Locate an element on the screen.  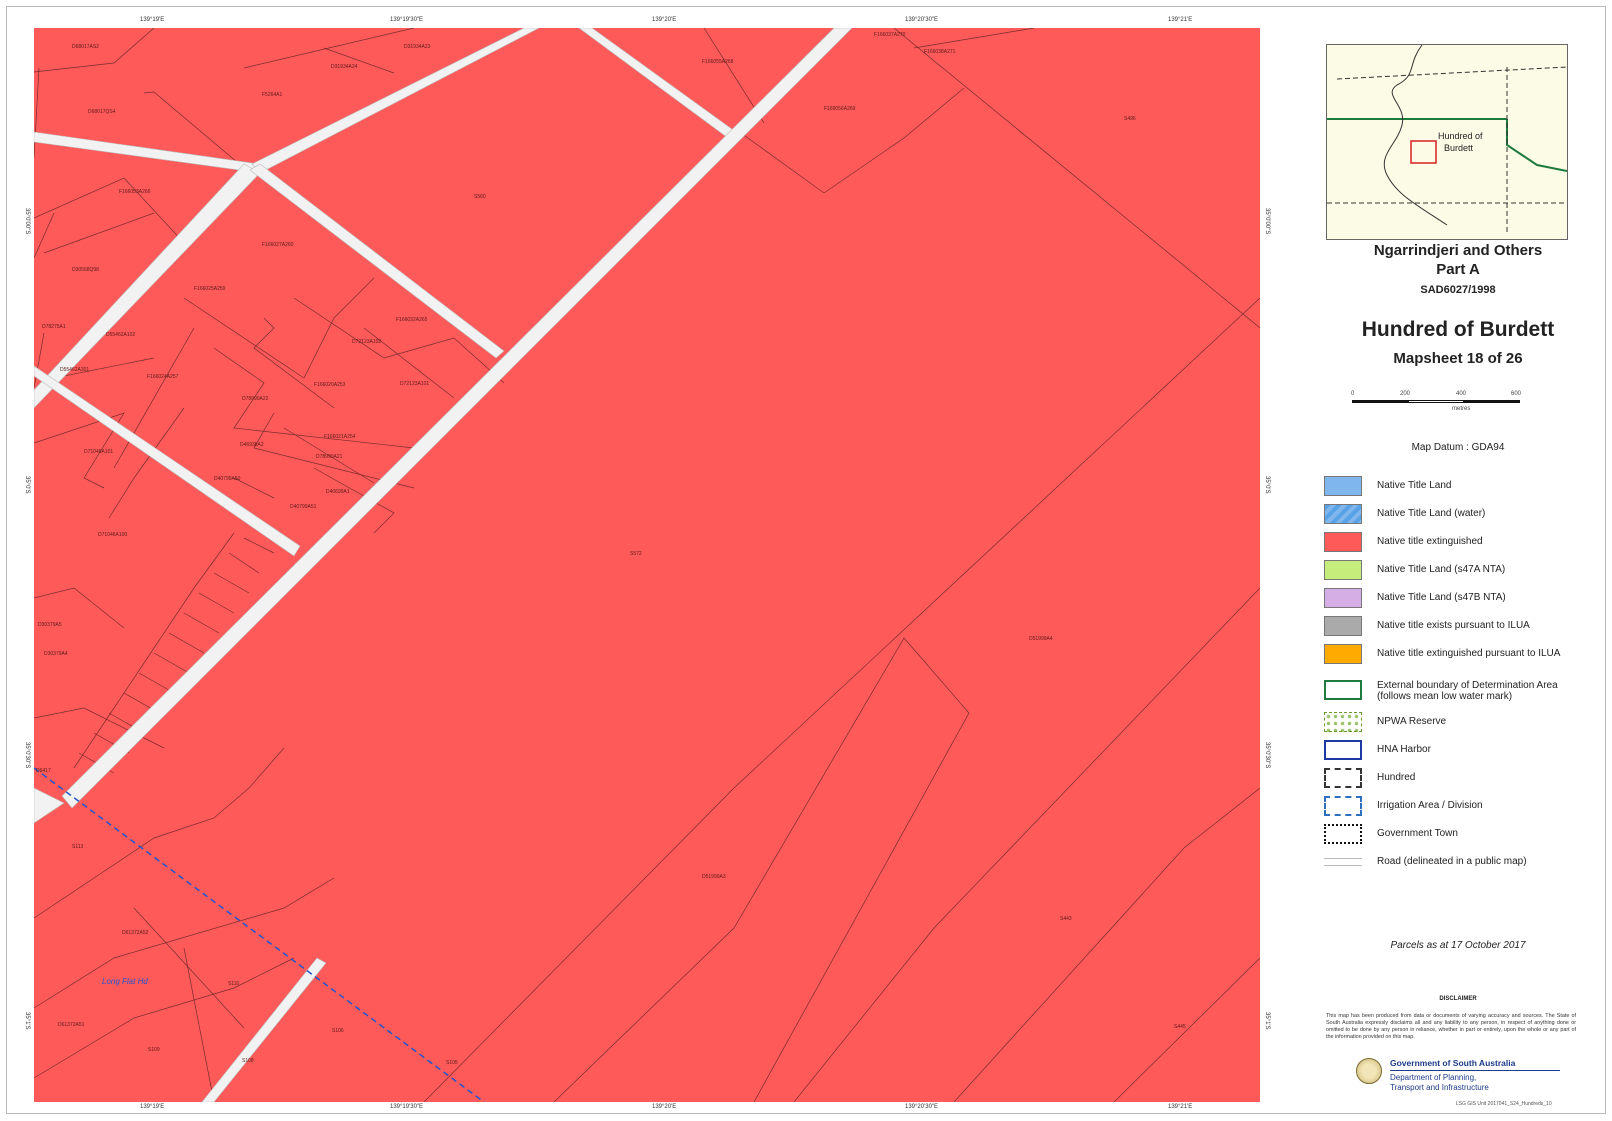
parcel-label: F166038A271 is located at coordinates (940, 52).